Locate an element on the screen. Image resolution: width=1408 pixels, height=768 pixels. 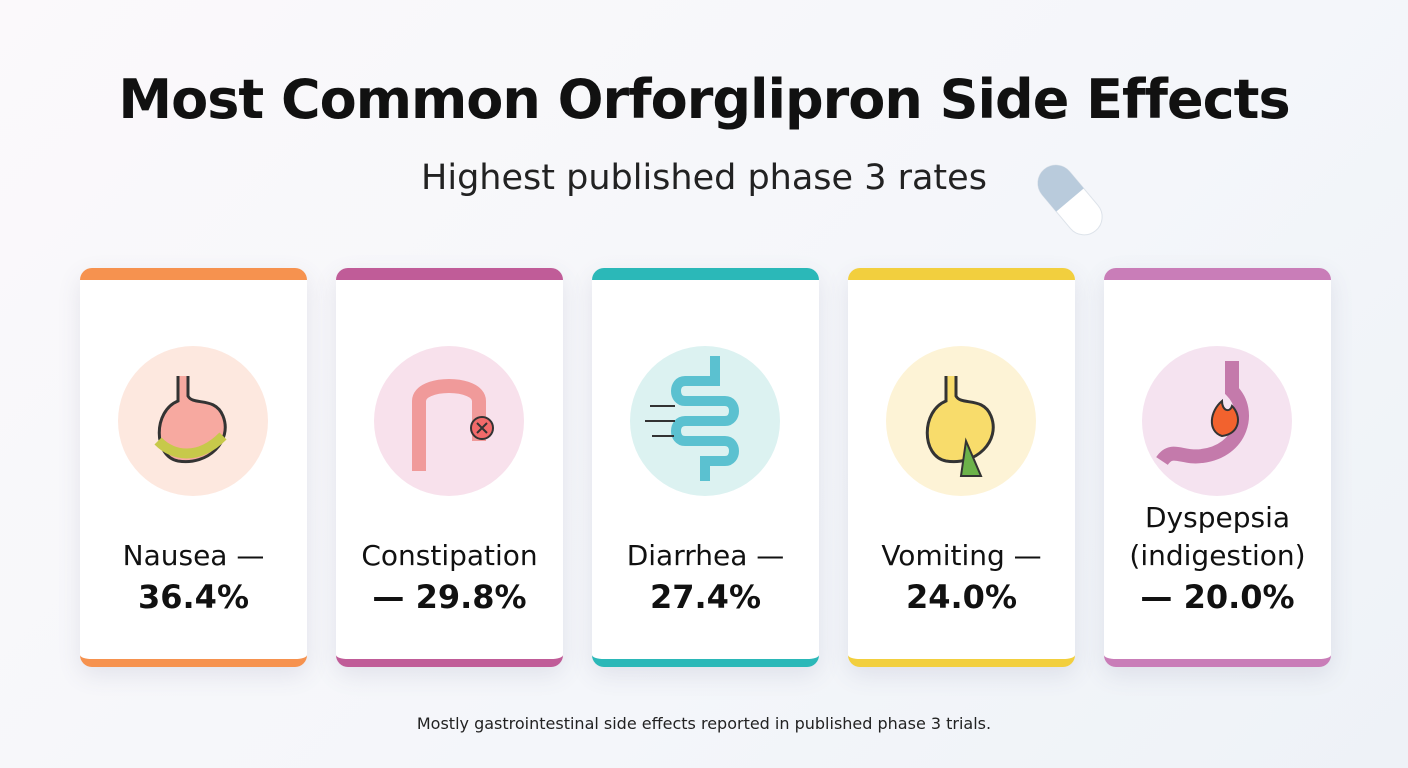
card-label: Constipation is located at coordinates (449, 555).